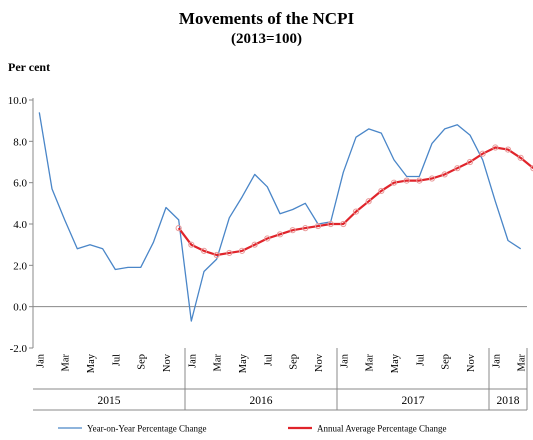 Image resolution: width=533 pixels, height=440 pixels. Describe the element at coordinates (266, 18) in the screenshot. I see `chart-title: Movements of the NCPI` at that location.